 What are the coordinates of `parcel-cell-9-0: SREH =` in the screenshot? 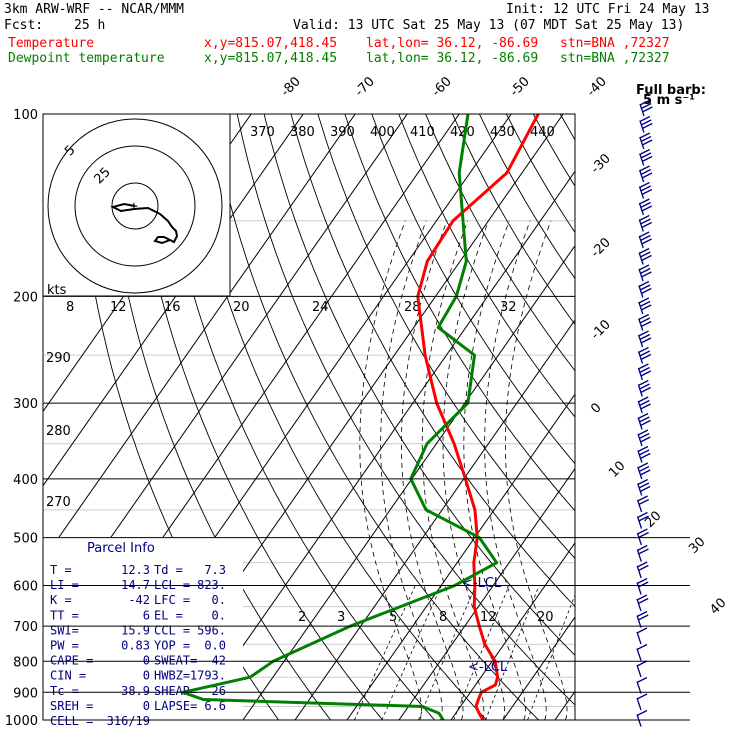 It's located at (71, 706).